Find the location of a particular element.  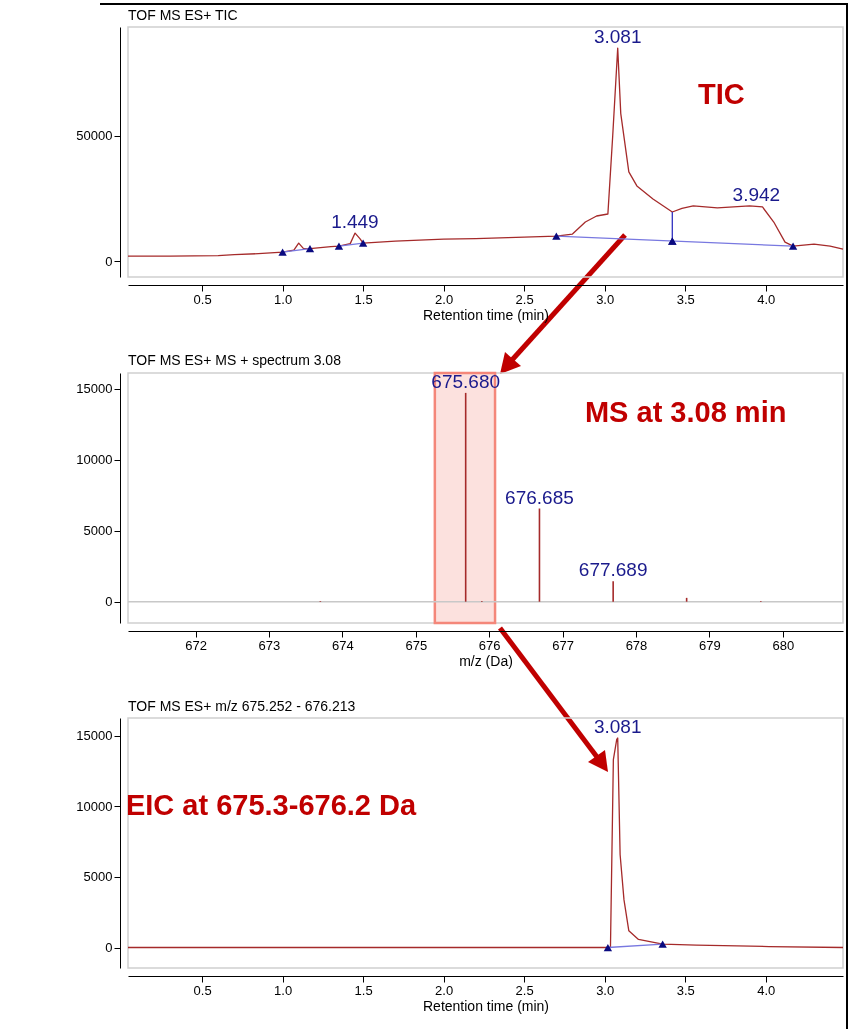

x-tick-label: 674 is located at coordinates (343, 645).